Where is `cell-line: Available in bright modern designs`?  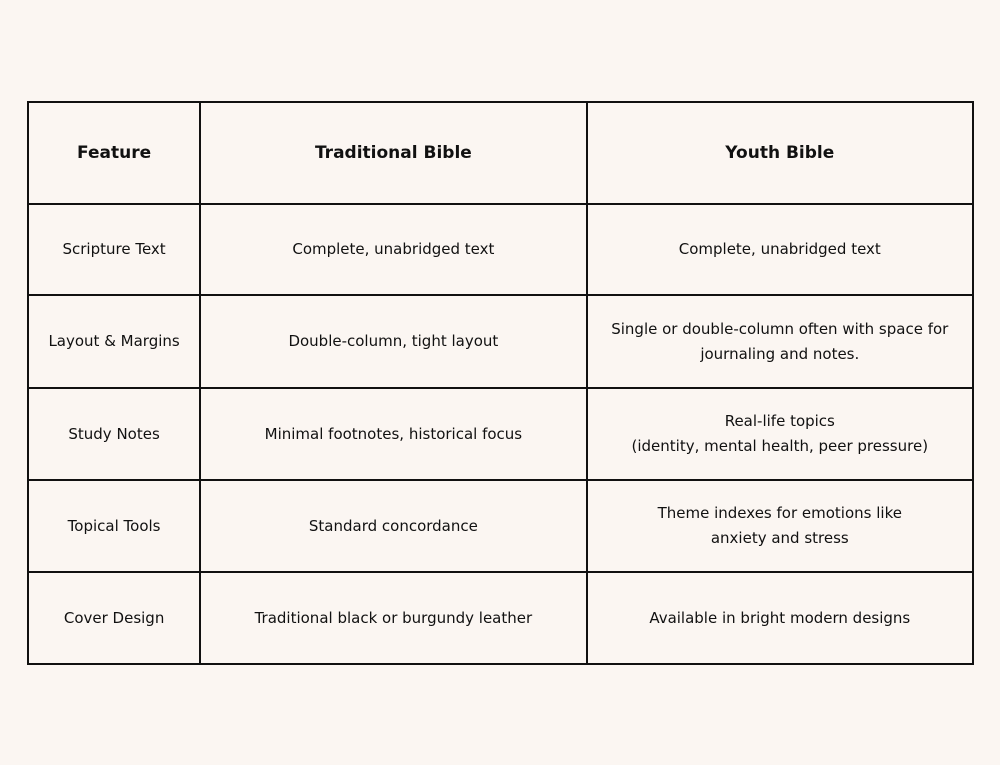
cell-line: Available in bright modern designs is located at coordinates (780, 617).